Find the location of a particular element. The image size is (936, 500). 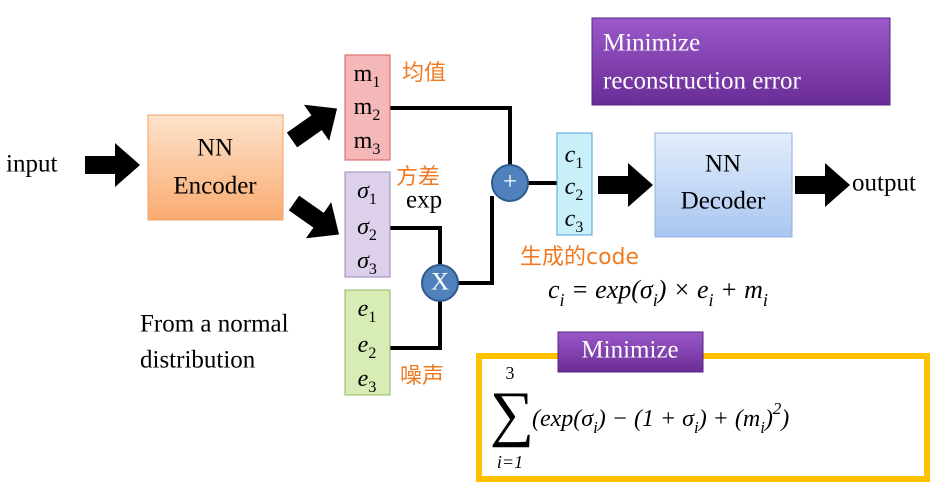

vector-item: m1 is located at coordinates (367, 76).